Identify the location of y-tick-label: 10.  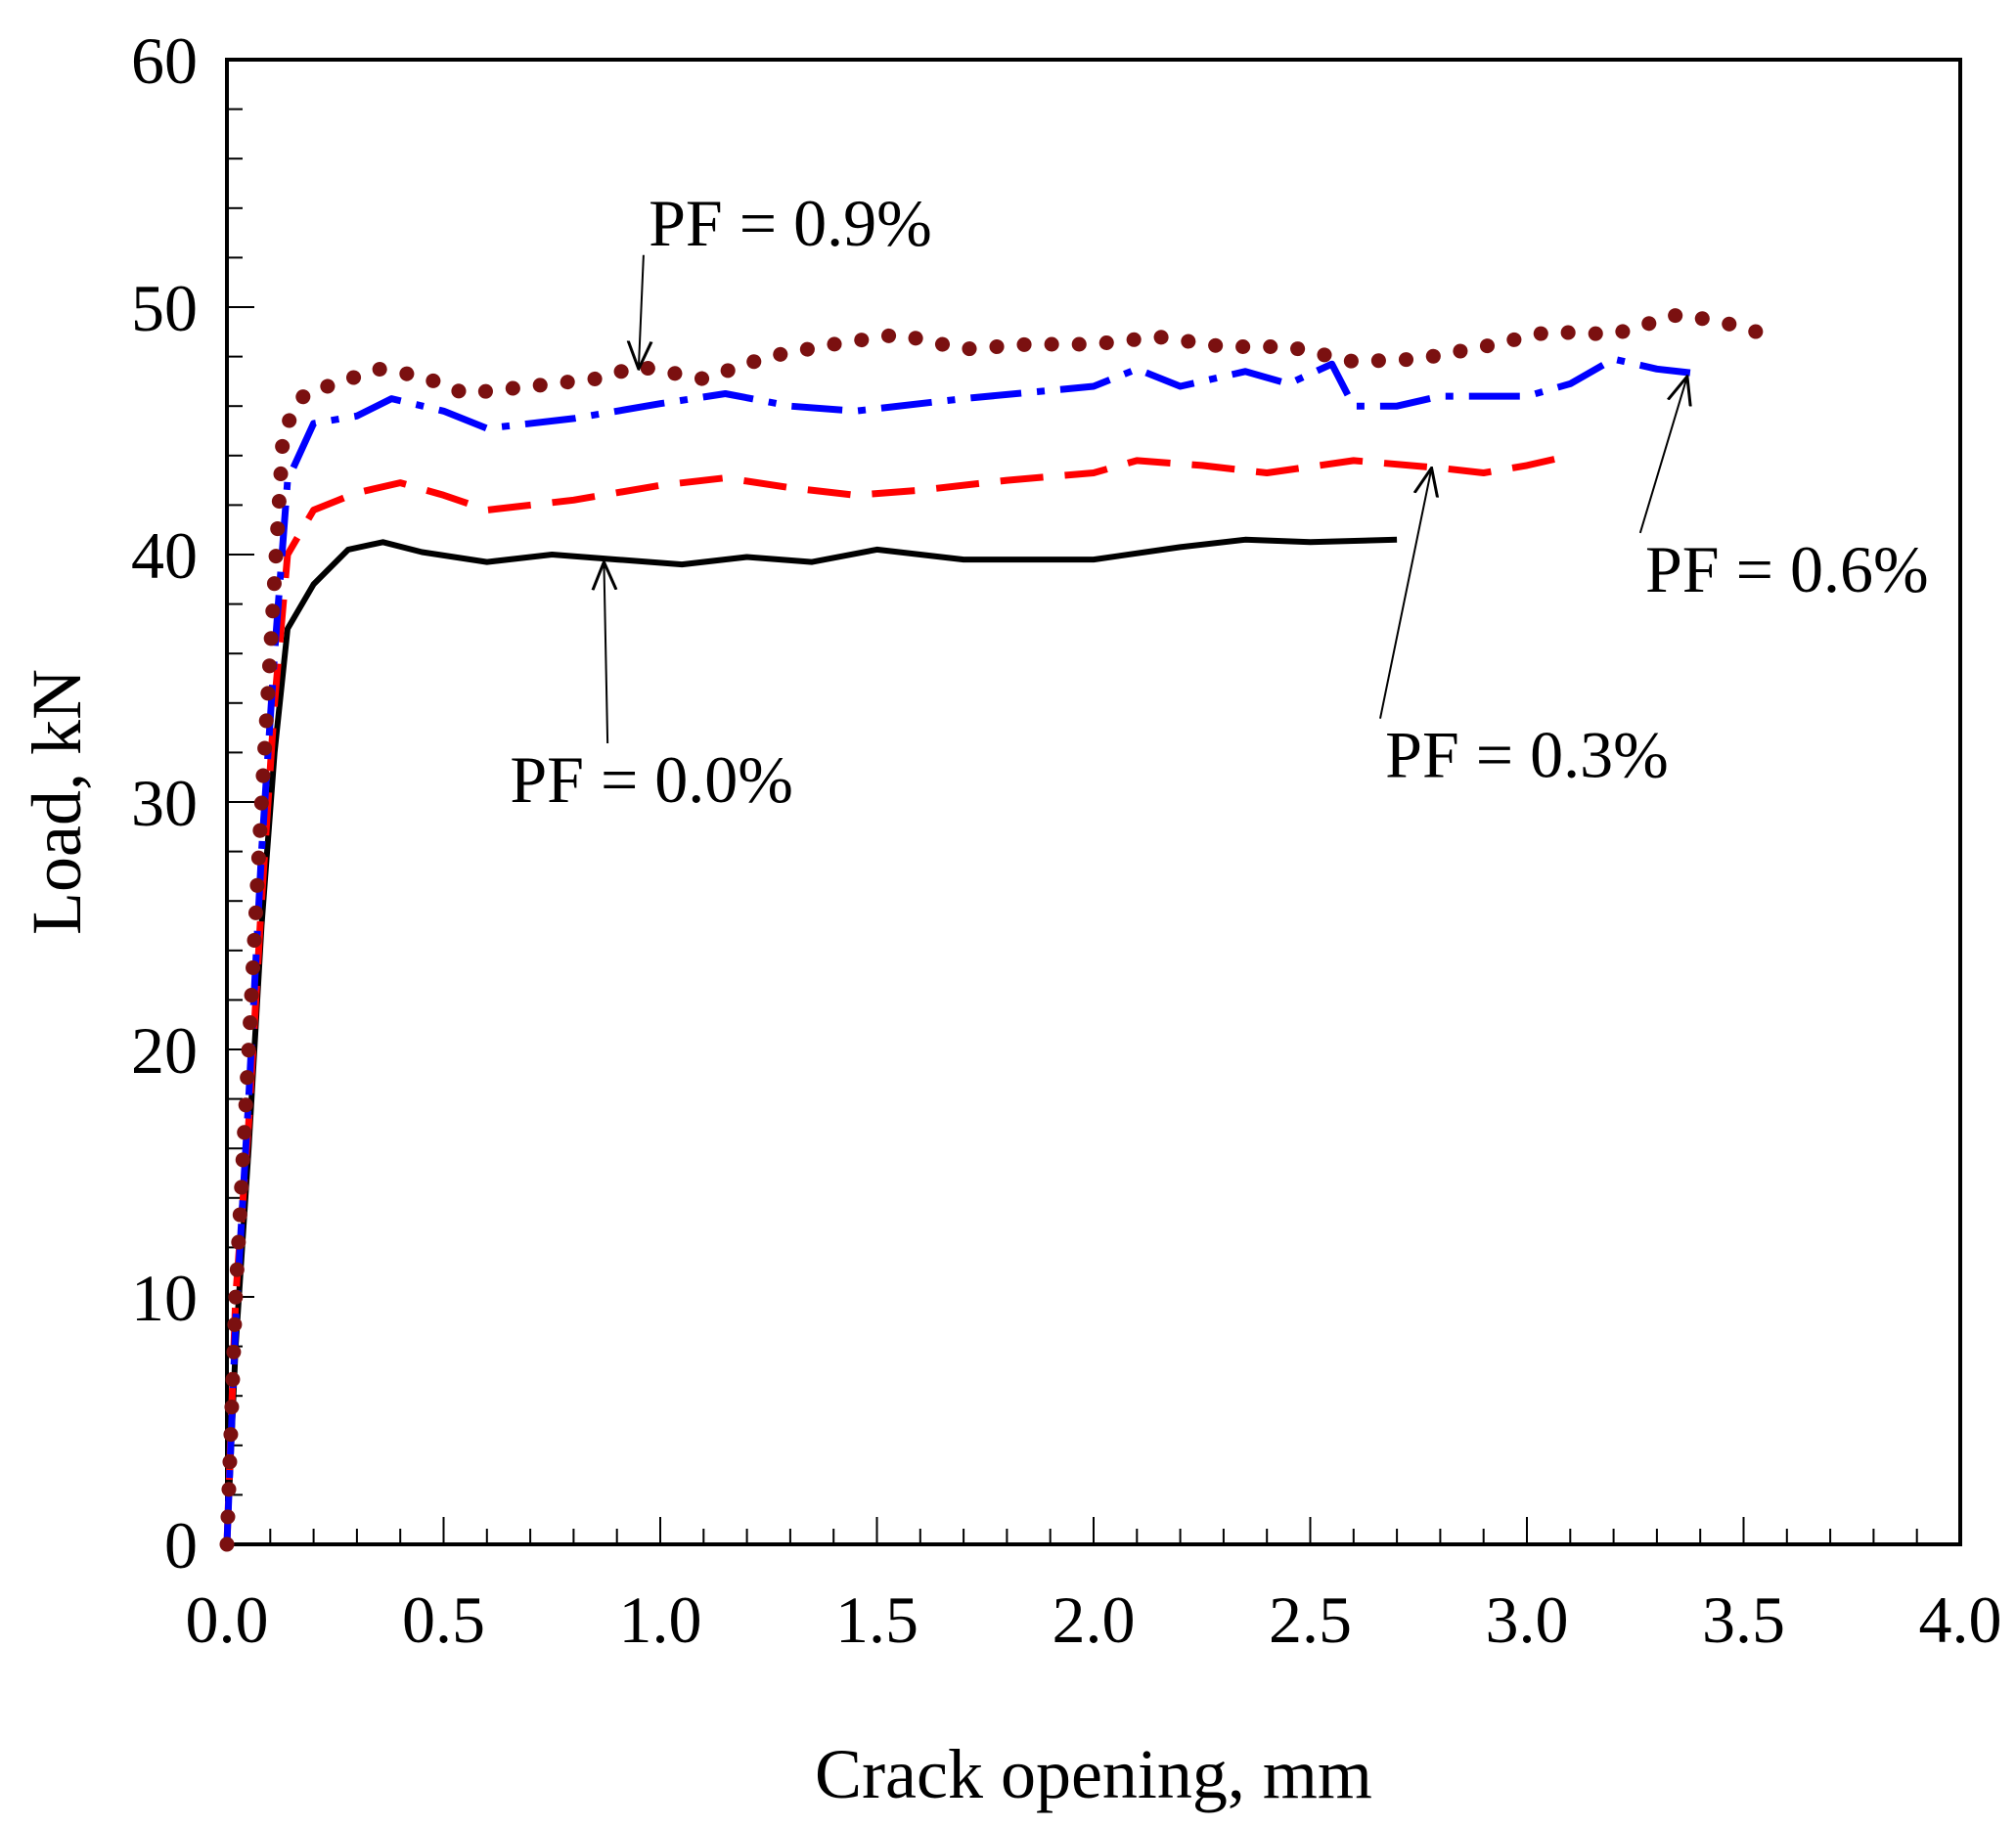
(164, 1298).